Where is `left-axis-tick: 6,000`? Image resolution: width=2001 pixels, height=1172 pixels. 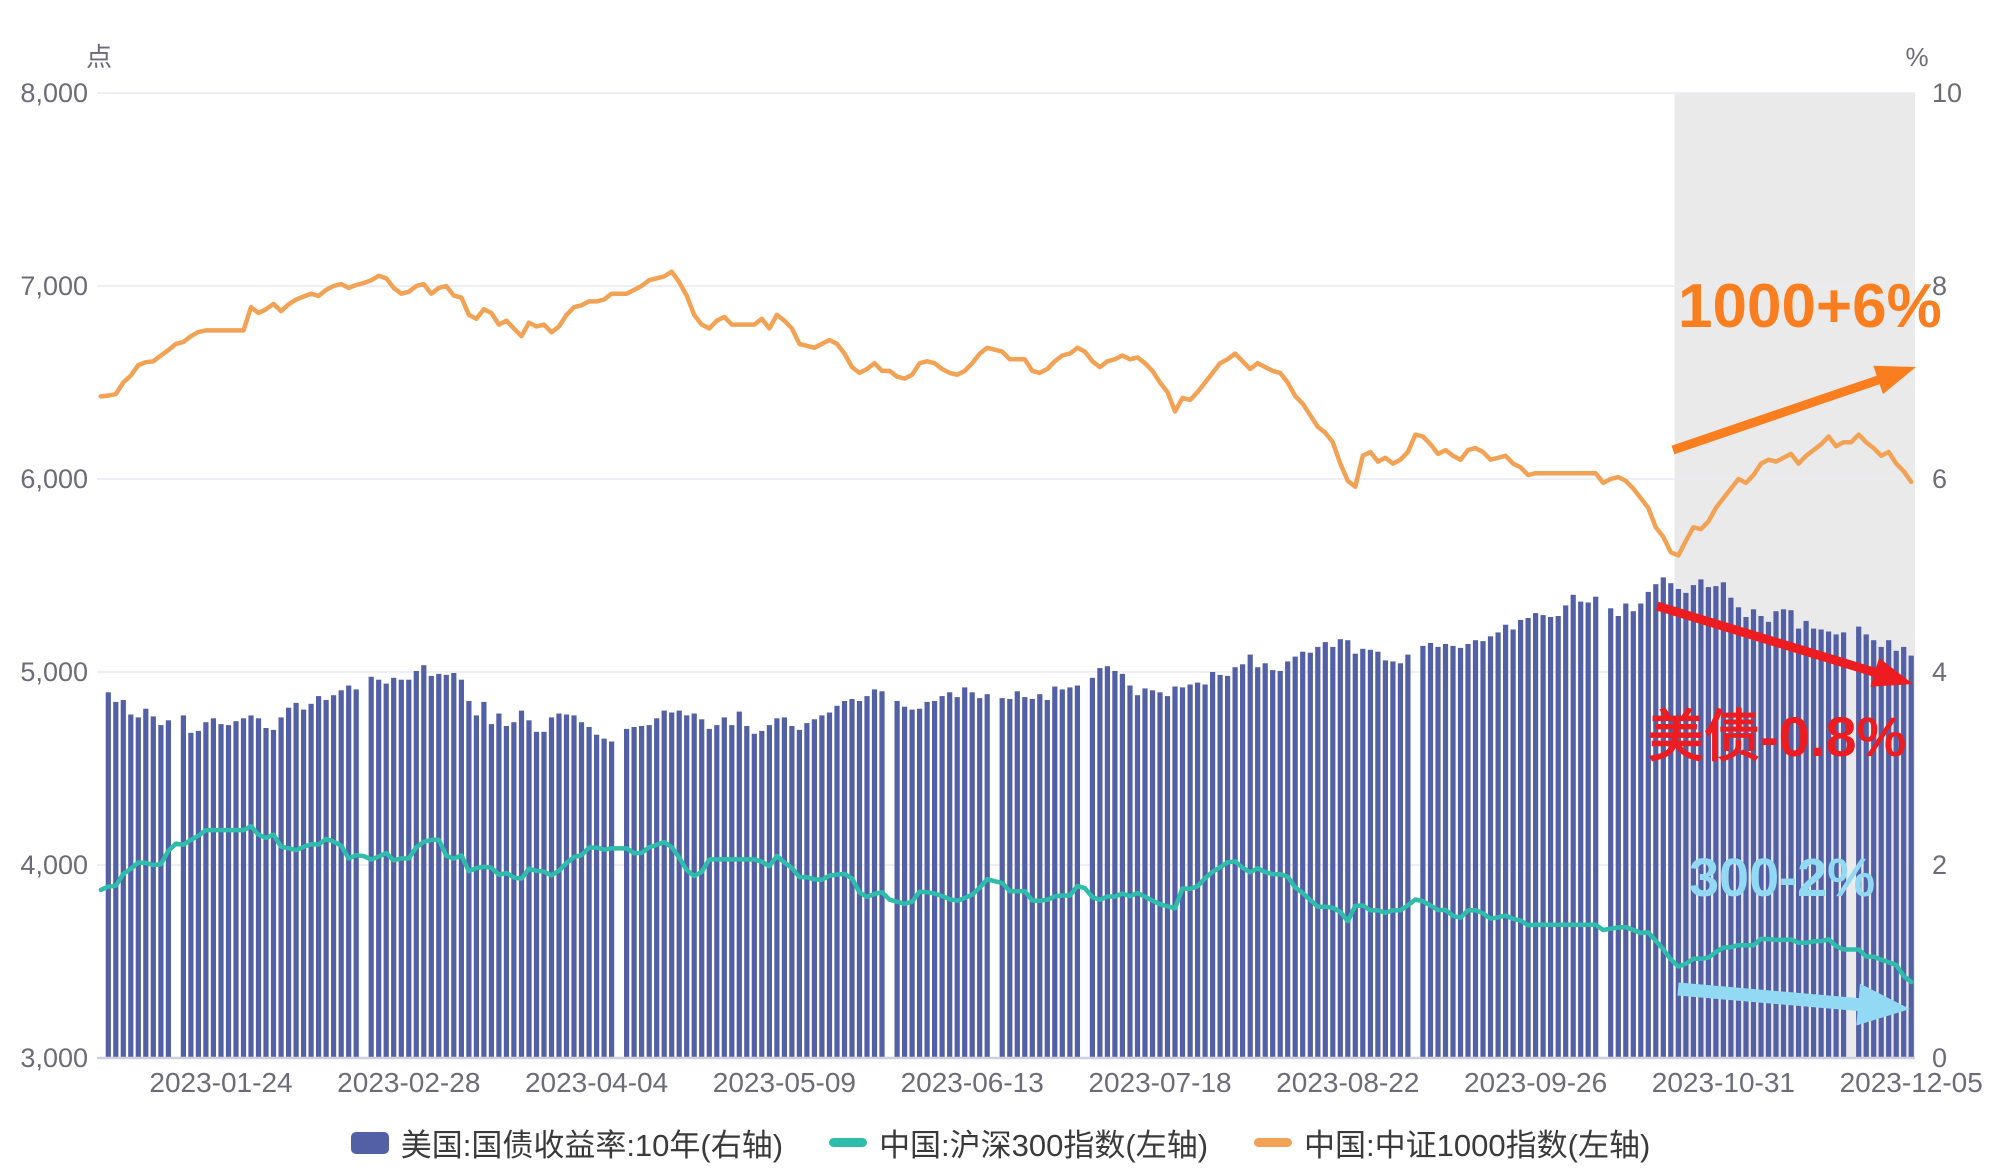
left-axis-tick: 6,000 is located at coordinates (54, 479).